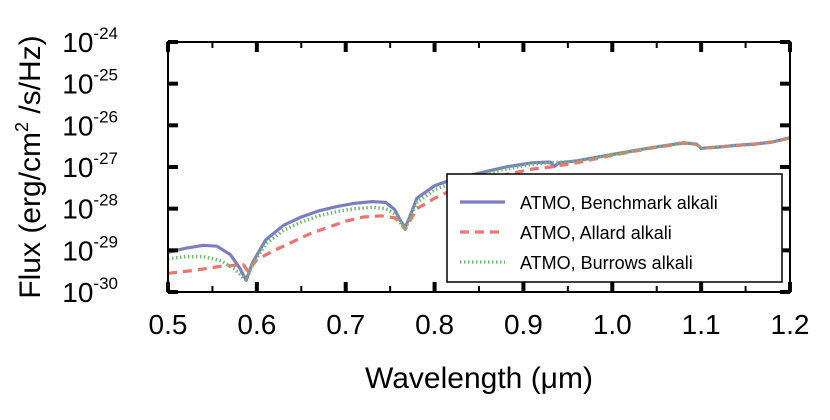 The width and height of the screenshot is (830, 420). Describe the element at coordinates (105, 158) in the screenshot. I see `y-tick-exponent: -27` at that location.